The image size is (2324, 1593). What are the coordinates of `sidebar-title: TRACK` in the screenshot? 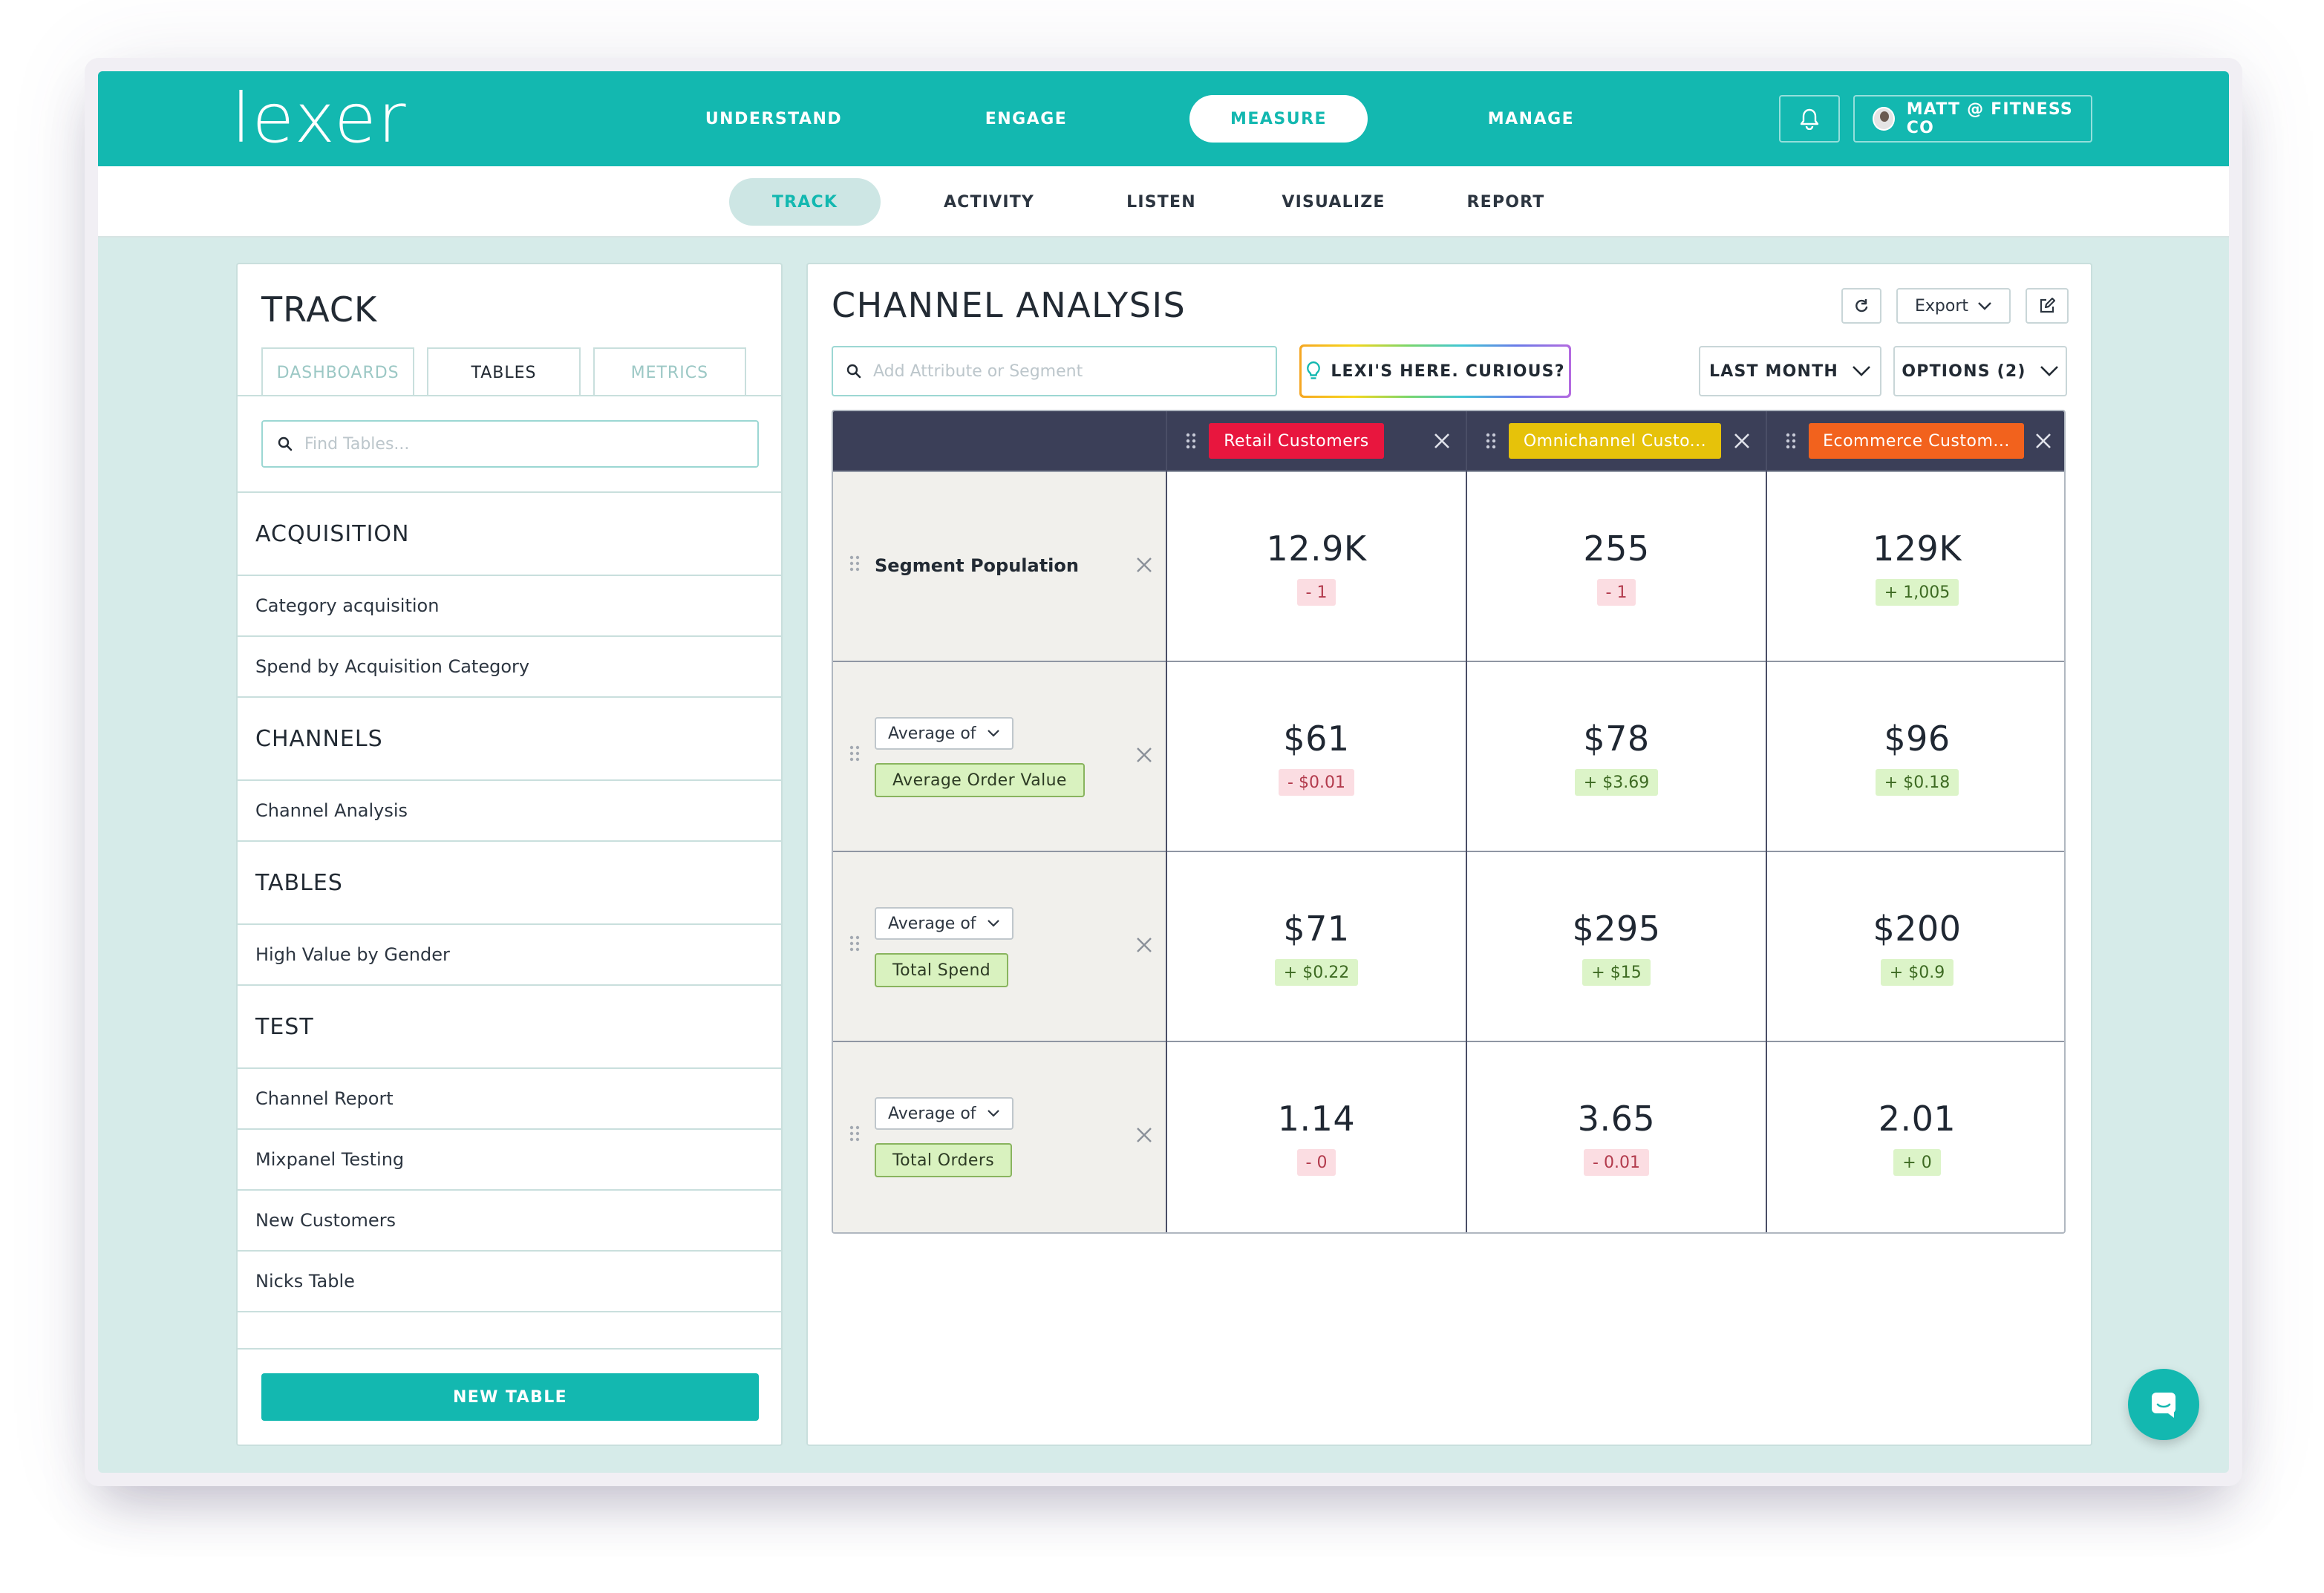 It's located at (319, 310).